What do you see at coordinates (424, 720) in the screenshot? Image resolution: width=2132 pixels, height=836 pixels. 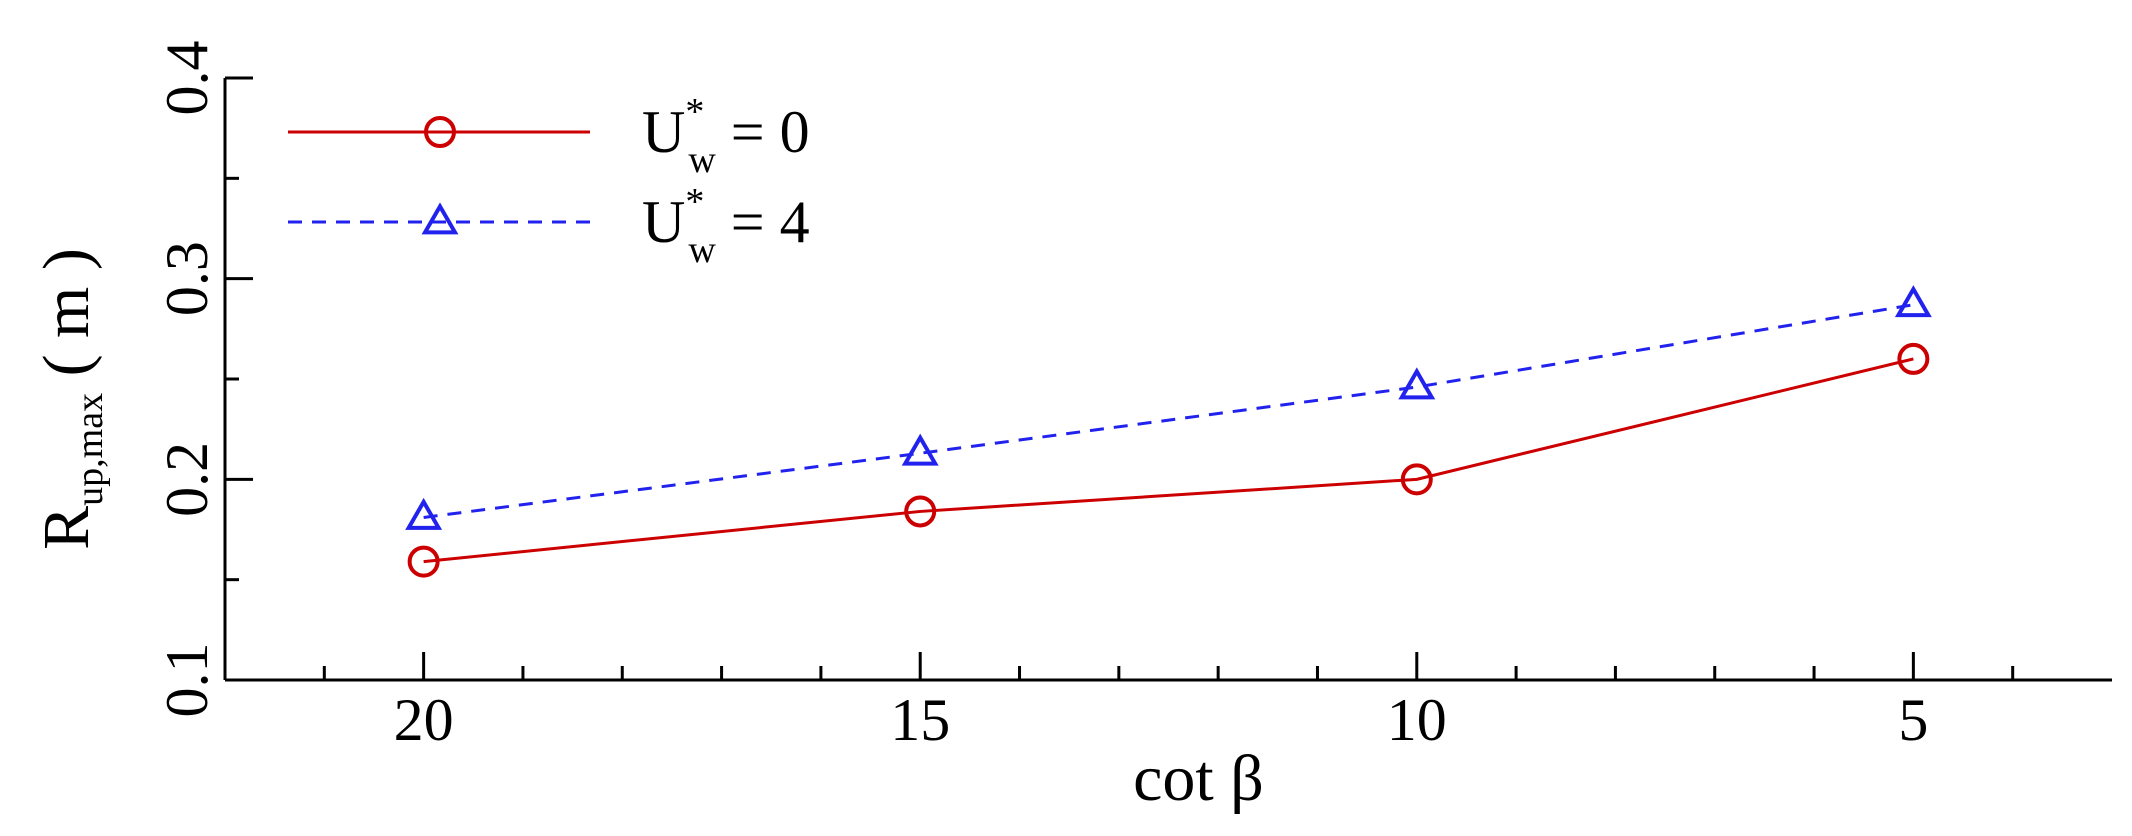 I see `x-tick-label: 20` at bounding box center [424, 720].